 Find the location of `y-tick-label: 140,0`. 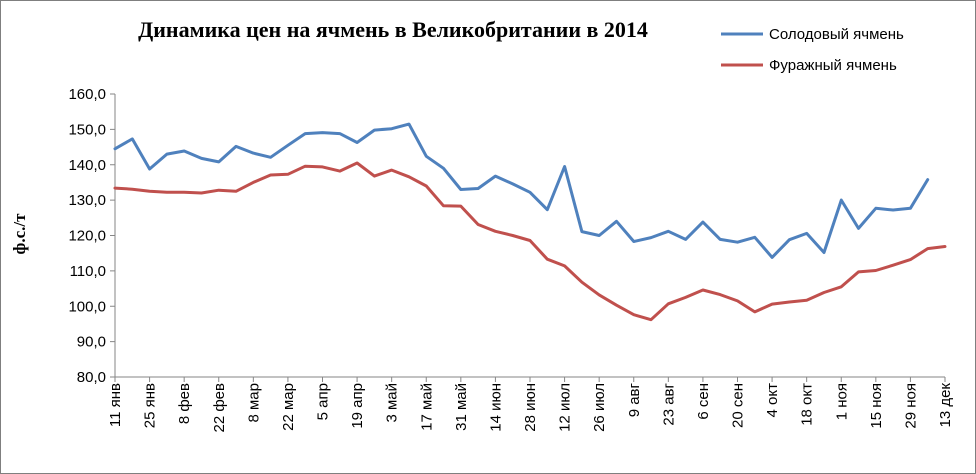

y-tick-label: 140,0 is located at coordinates (87, 165).